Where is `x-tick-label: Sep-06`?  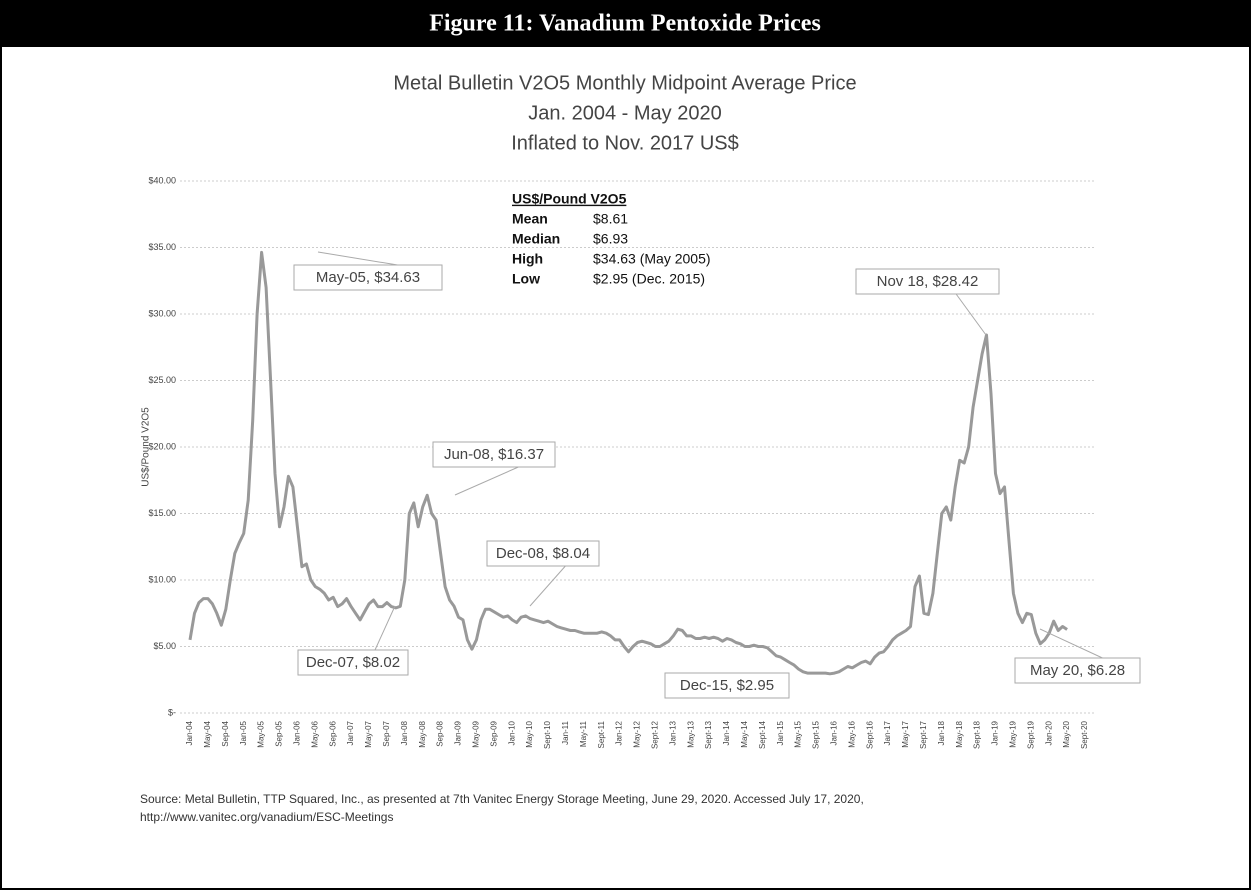 x-tick-label: Sep-06 is located at coordinates (332, 733).